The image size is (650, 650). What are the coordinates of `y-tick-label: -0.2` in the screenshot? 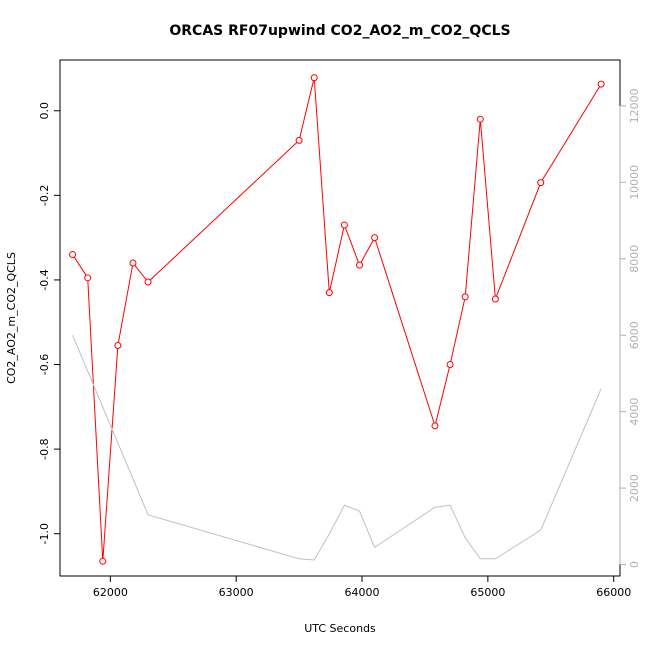 It's located at (44, 195).